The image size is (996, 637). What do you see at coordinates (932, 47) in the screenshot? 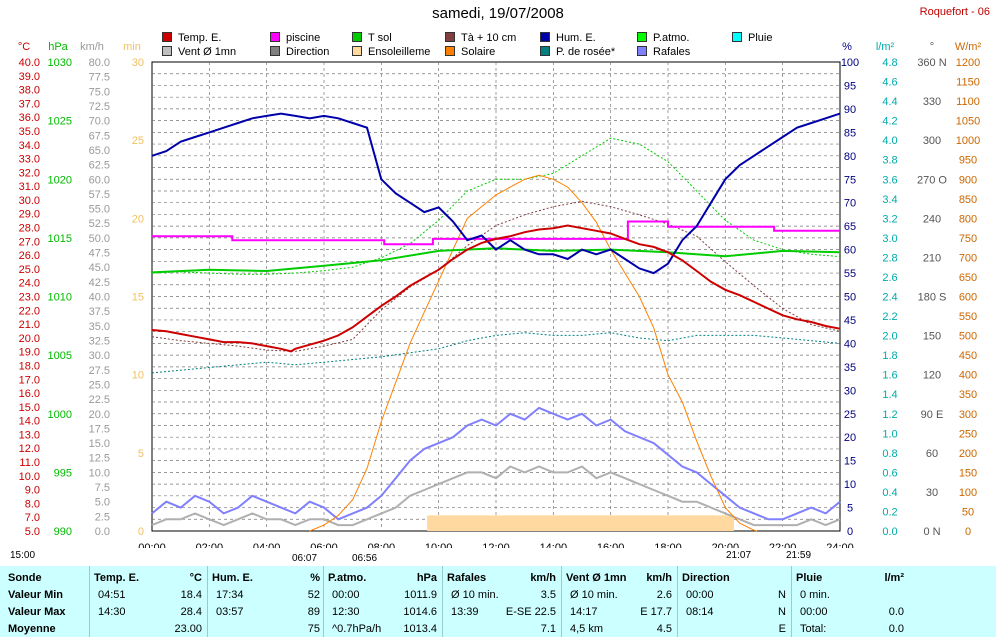
I see `direction-axis-unit: °` at bounding box center [932, 47].